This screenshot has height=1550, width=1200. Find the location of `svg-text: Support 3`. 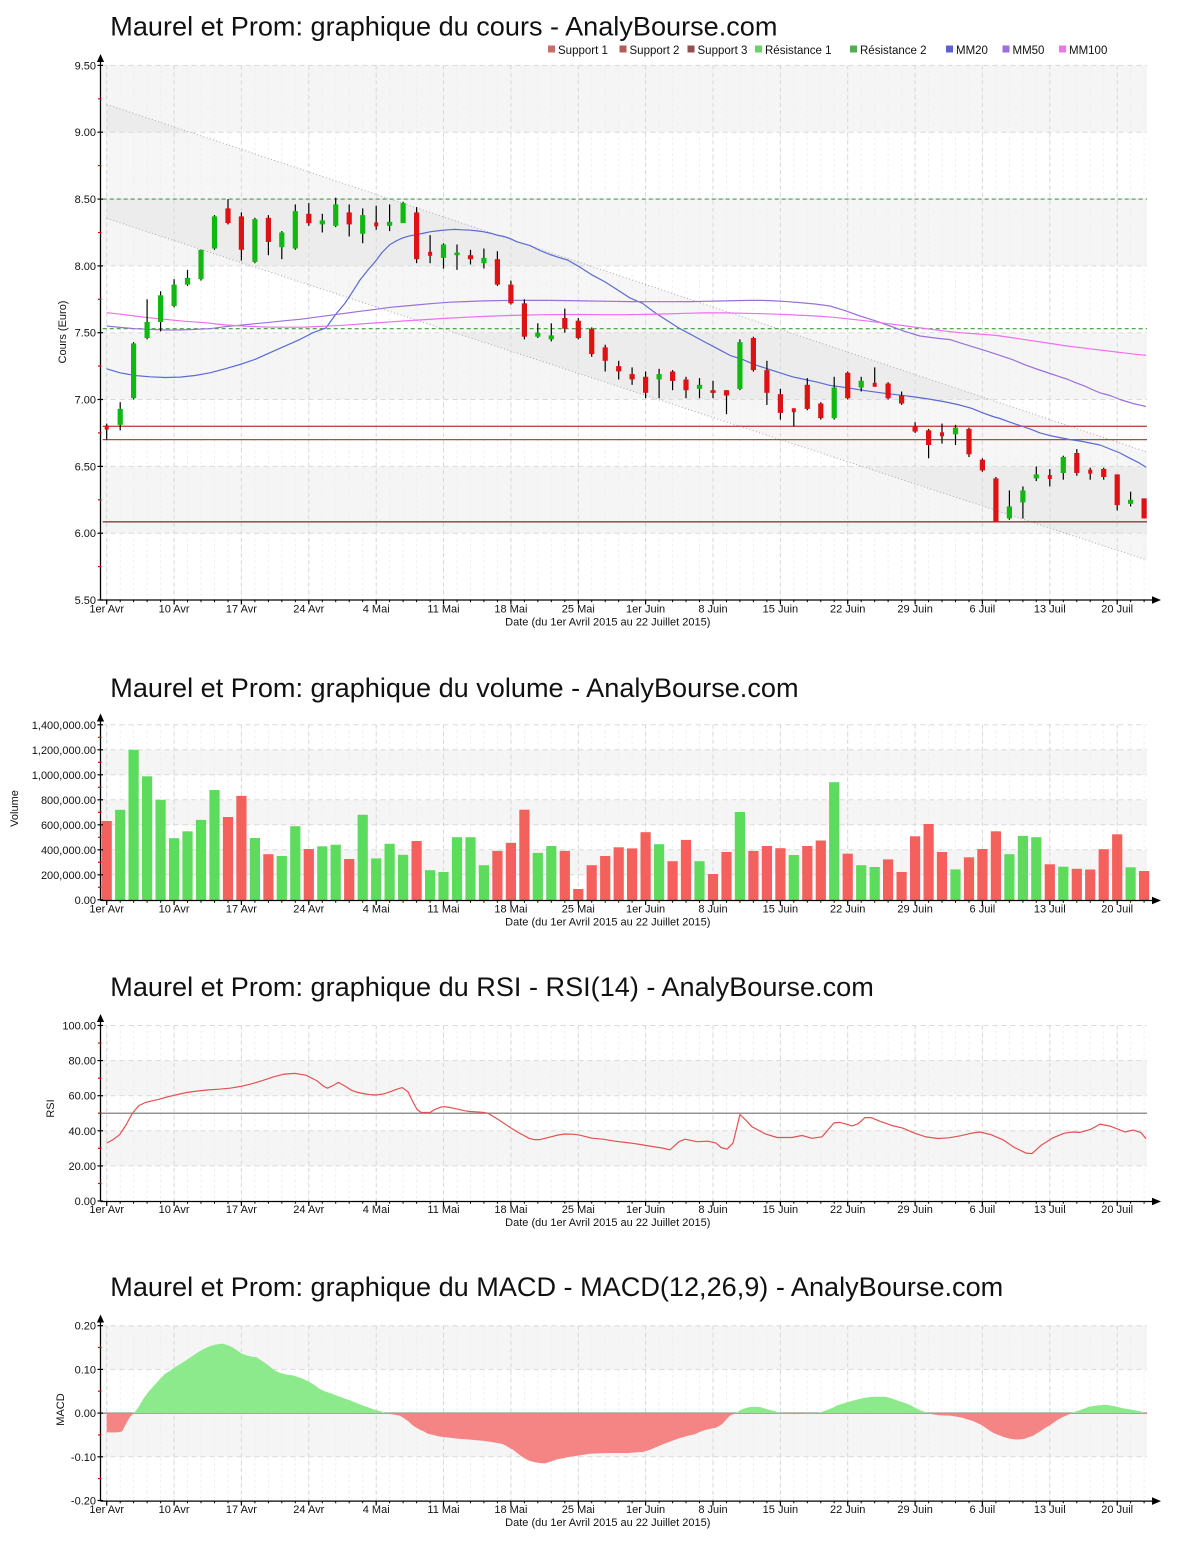

svg-text: Support 3 is located at coordinates (723, 51).